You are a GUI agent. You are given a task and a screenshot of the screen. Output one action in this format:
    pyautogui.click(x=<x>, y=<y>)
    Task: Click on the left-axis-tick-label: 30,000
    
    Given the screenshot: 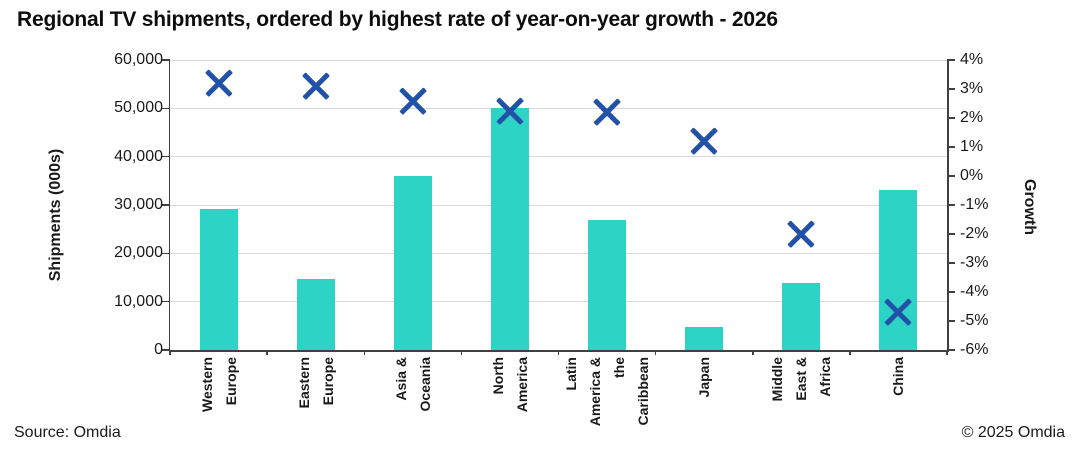 What is the action you would take?
    pyautogui.click(x=138, y=204)
    